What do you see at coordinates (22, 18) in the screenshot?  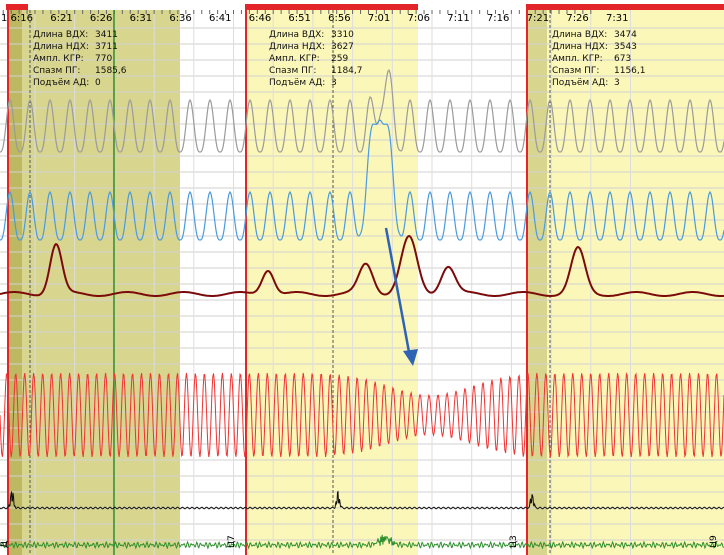 I see `time-tick-label: 6:16` at bounding box center [22, 18].